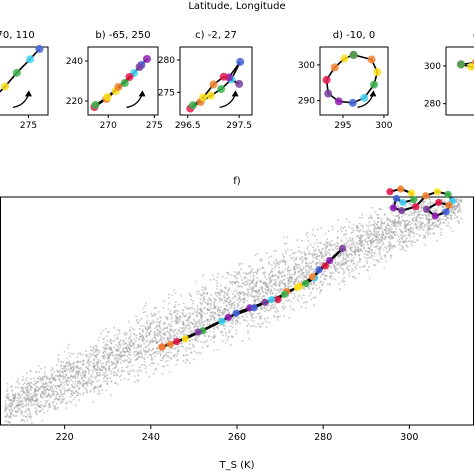 The height and width of the screenshot is (474, 474). I want to click on x-tick-label: 300, so click(383, 126).